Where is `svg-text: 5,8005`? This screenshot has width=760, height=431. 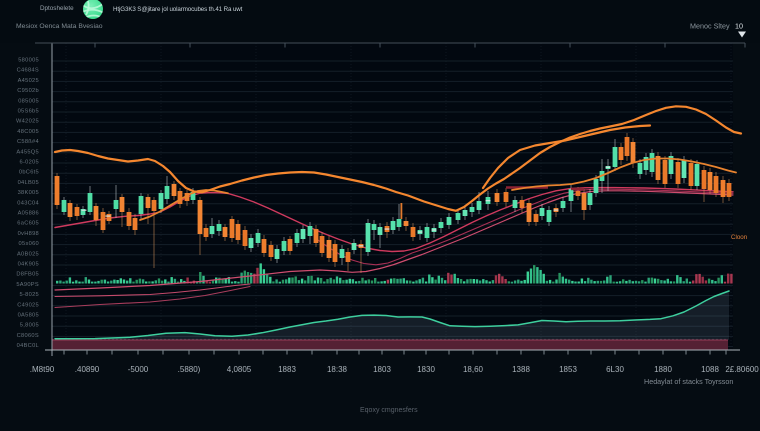
svg-text: 5,8005 is located at coordinates (29, 326).